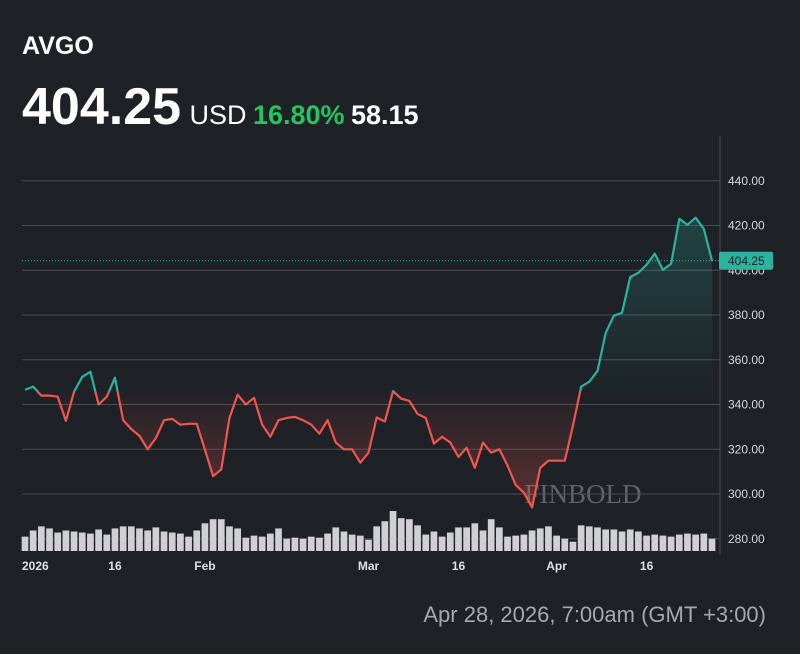 The height and width of the screenshot is (654, 800). Describe the element at coordinates (746, 226) in the screenshot. I see `y-tick-label: 420.00` at that location.